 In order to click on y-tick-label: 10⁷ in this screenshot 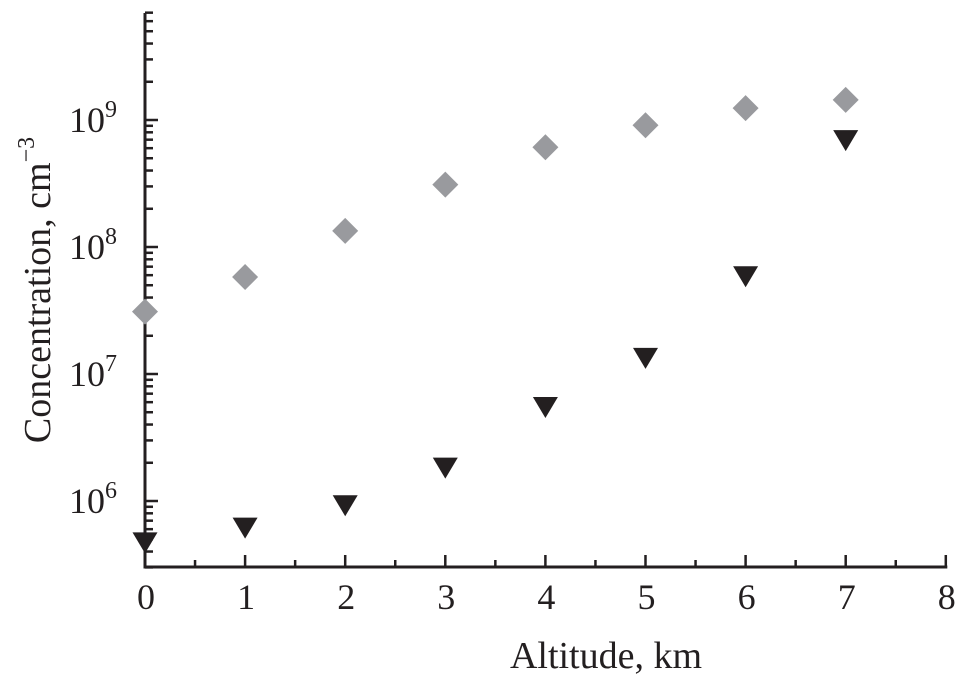, I will do `click(93, 372)`.